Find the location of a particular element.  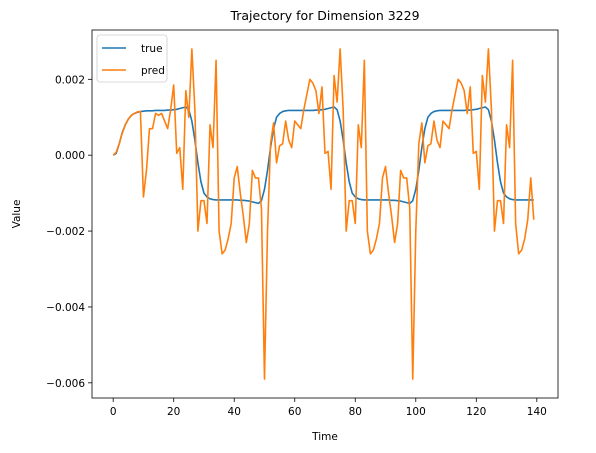

x-tick-label: 100 is located at coordinates (416, 412).